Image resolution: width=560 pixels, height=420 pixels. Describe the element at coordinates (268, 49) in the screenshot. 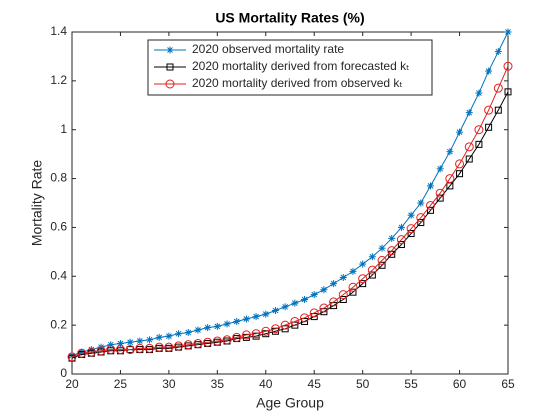

I see `legend-label: 2020 observed mortality rate` at that location.